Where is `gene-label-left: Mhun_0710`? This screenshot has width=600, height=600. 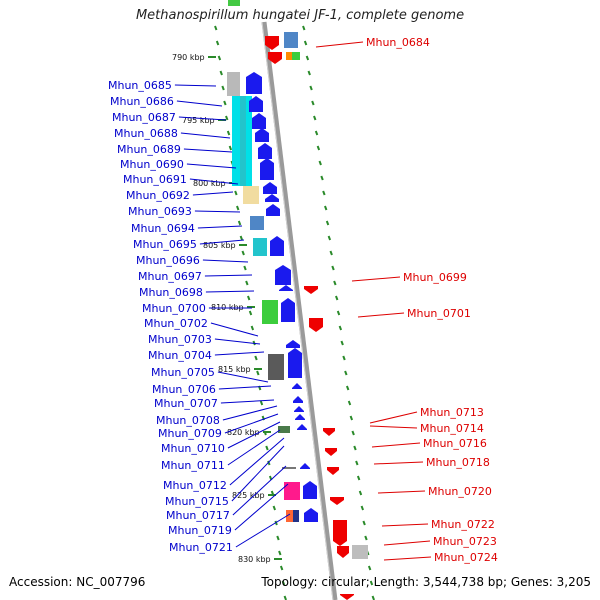 gene-label-left: Mhun_0710 is located at coordinates (193, 448).